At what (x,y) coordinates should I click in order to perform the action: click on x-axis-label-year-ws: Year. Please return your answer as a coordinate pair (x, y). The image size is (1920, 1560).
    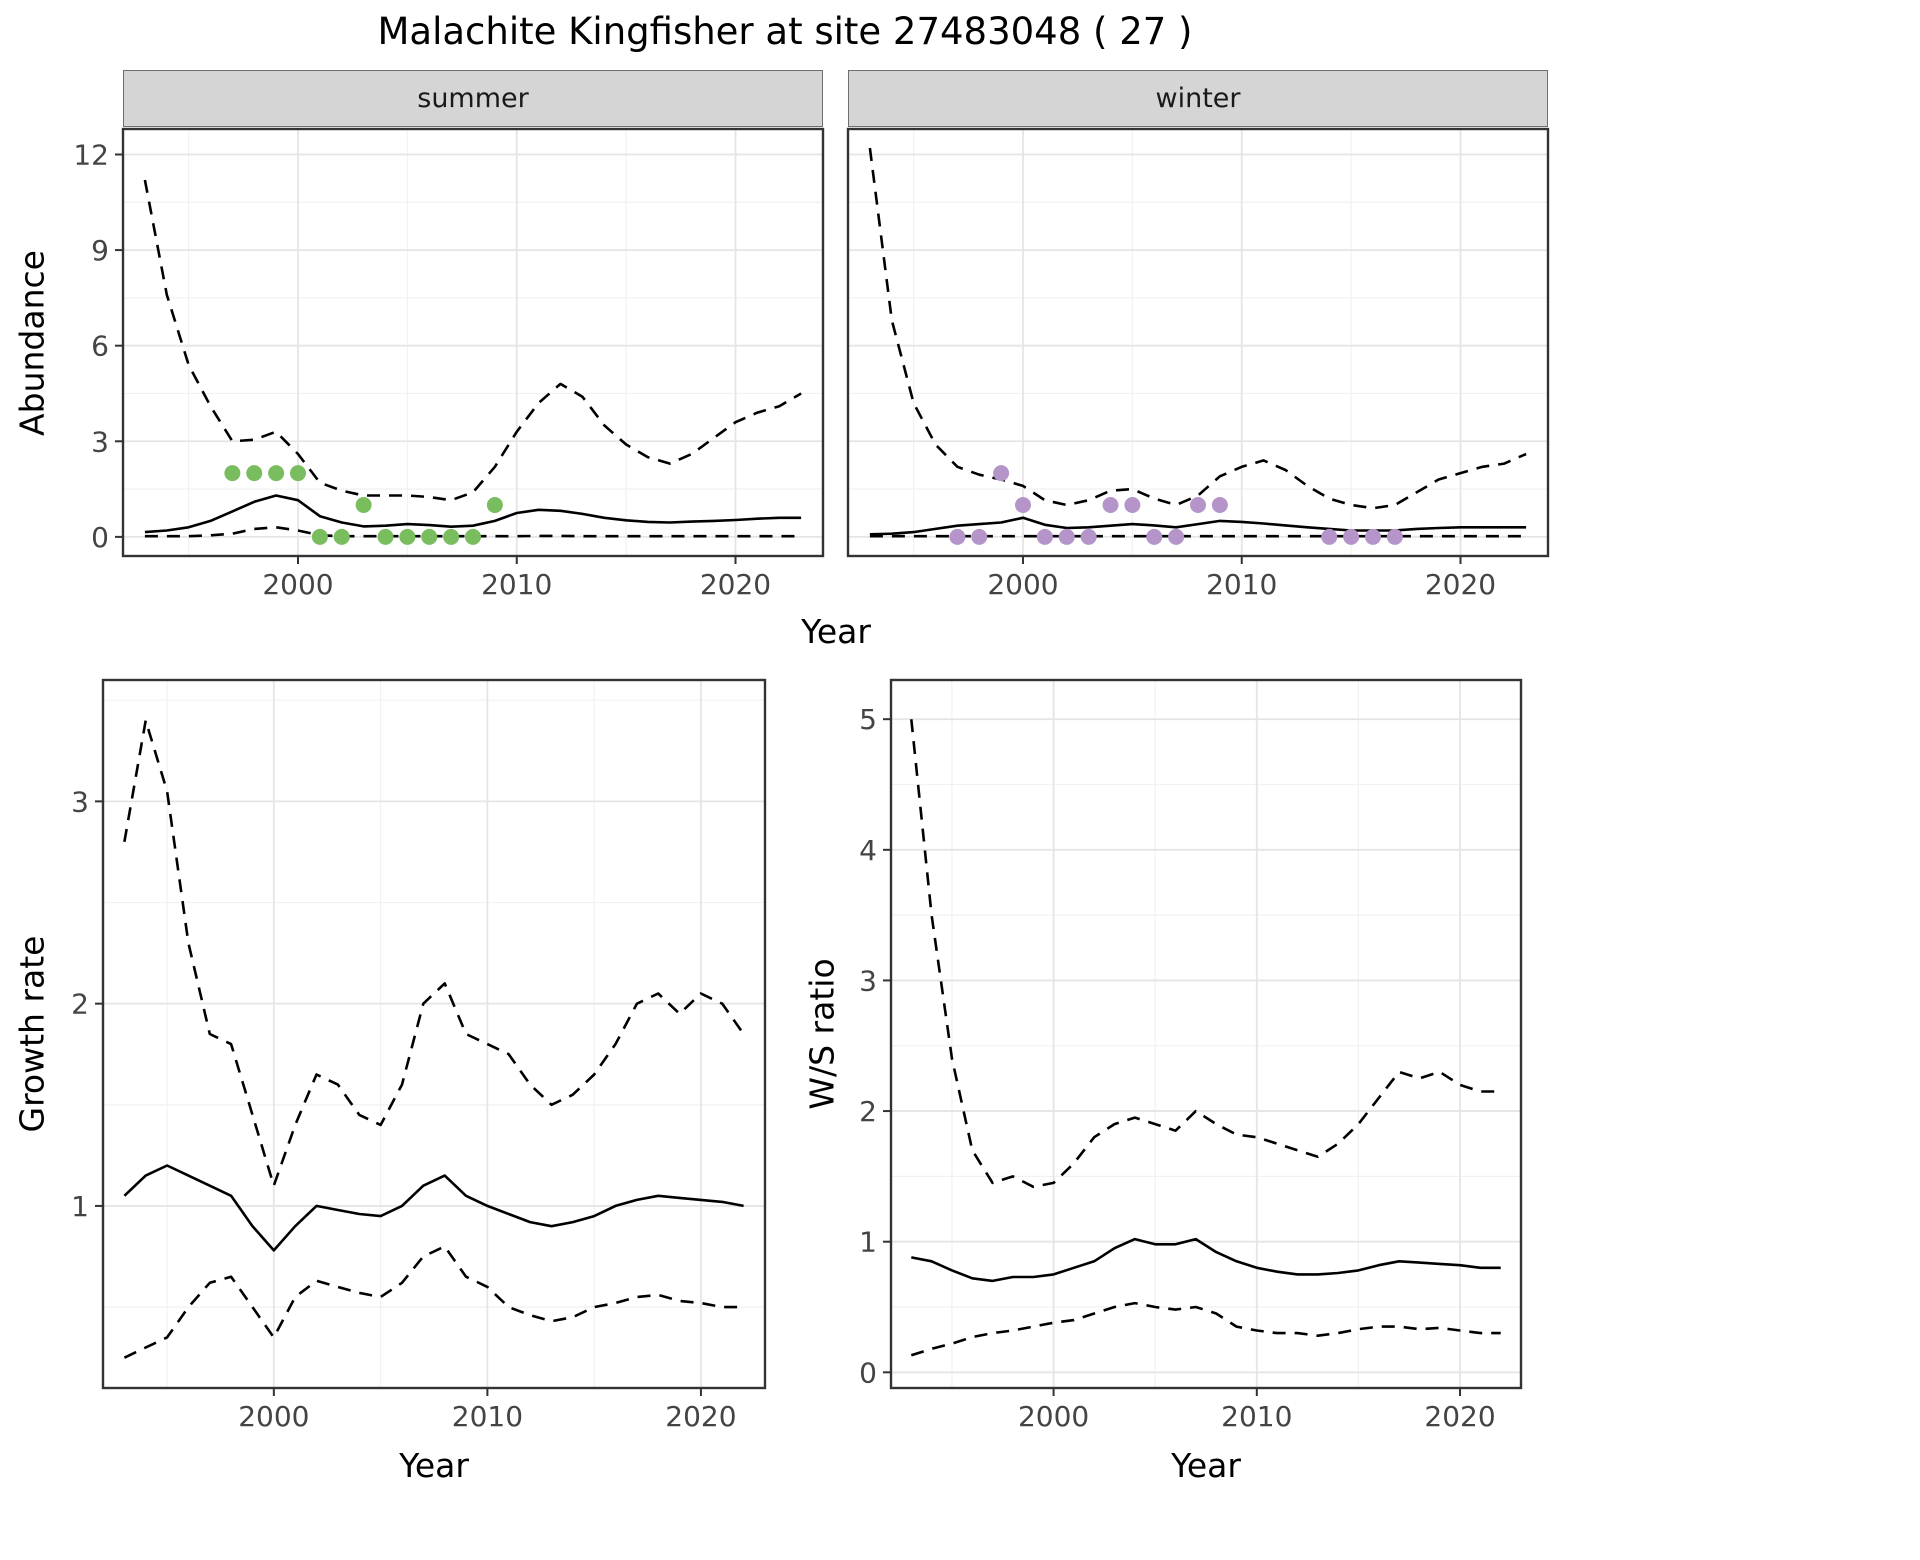
    Looking at the image, I should click on (1206, 1465).